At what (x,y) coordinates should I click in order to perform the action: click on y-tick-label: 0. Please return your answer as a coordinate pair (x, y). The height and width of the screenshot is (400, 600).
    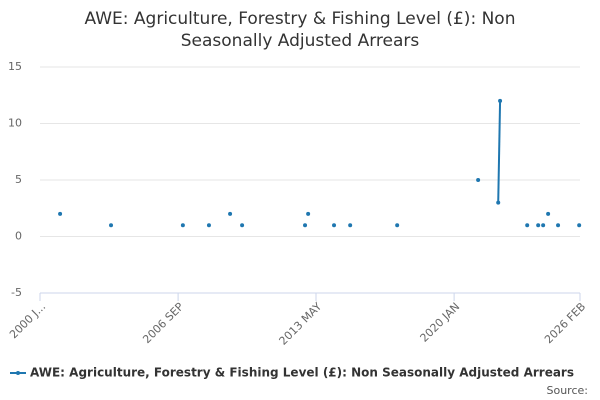
    Looking at the image, I should click on (18, 236).